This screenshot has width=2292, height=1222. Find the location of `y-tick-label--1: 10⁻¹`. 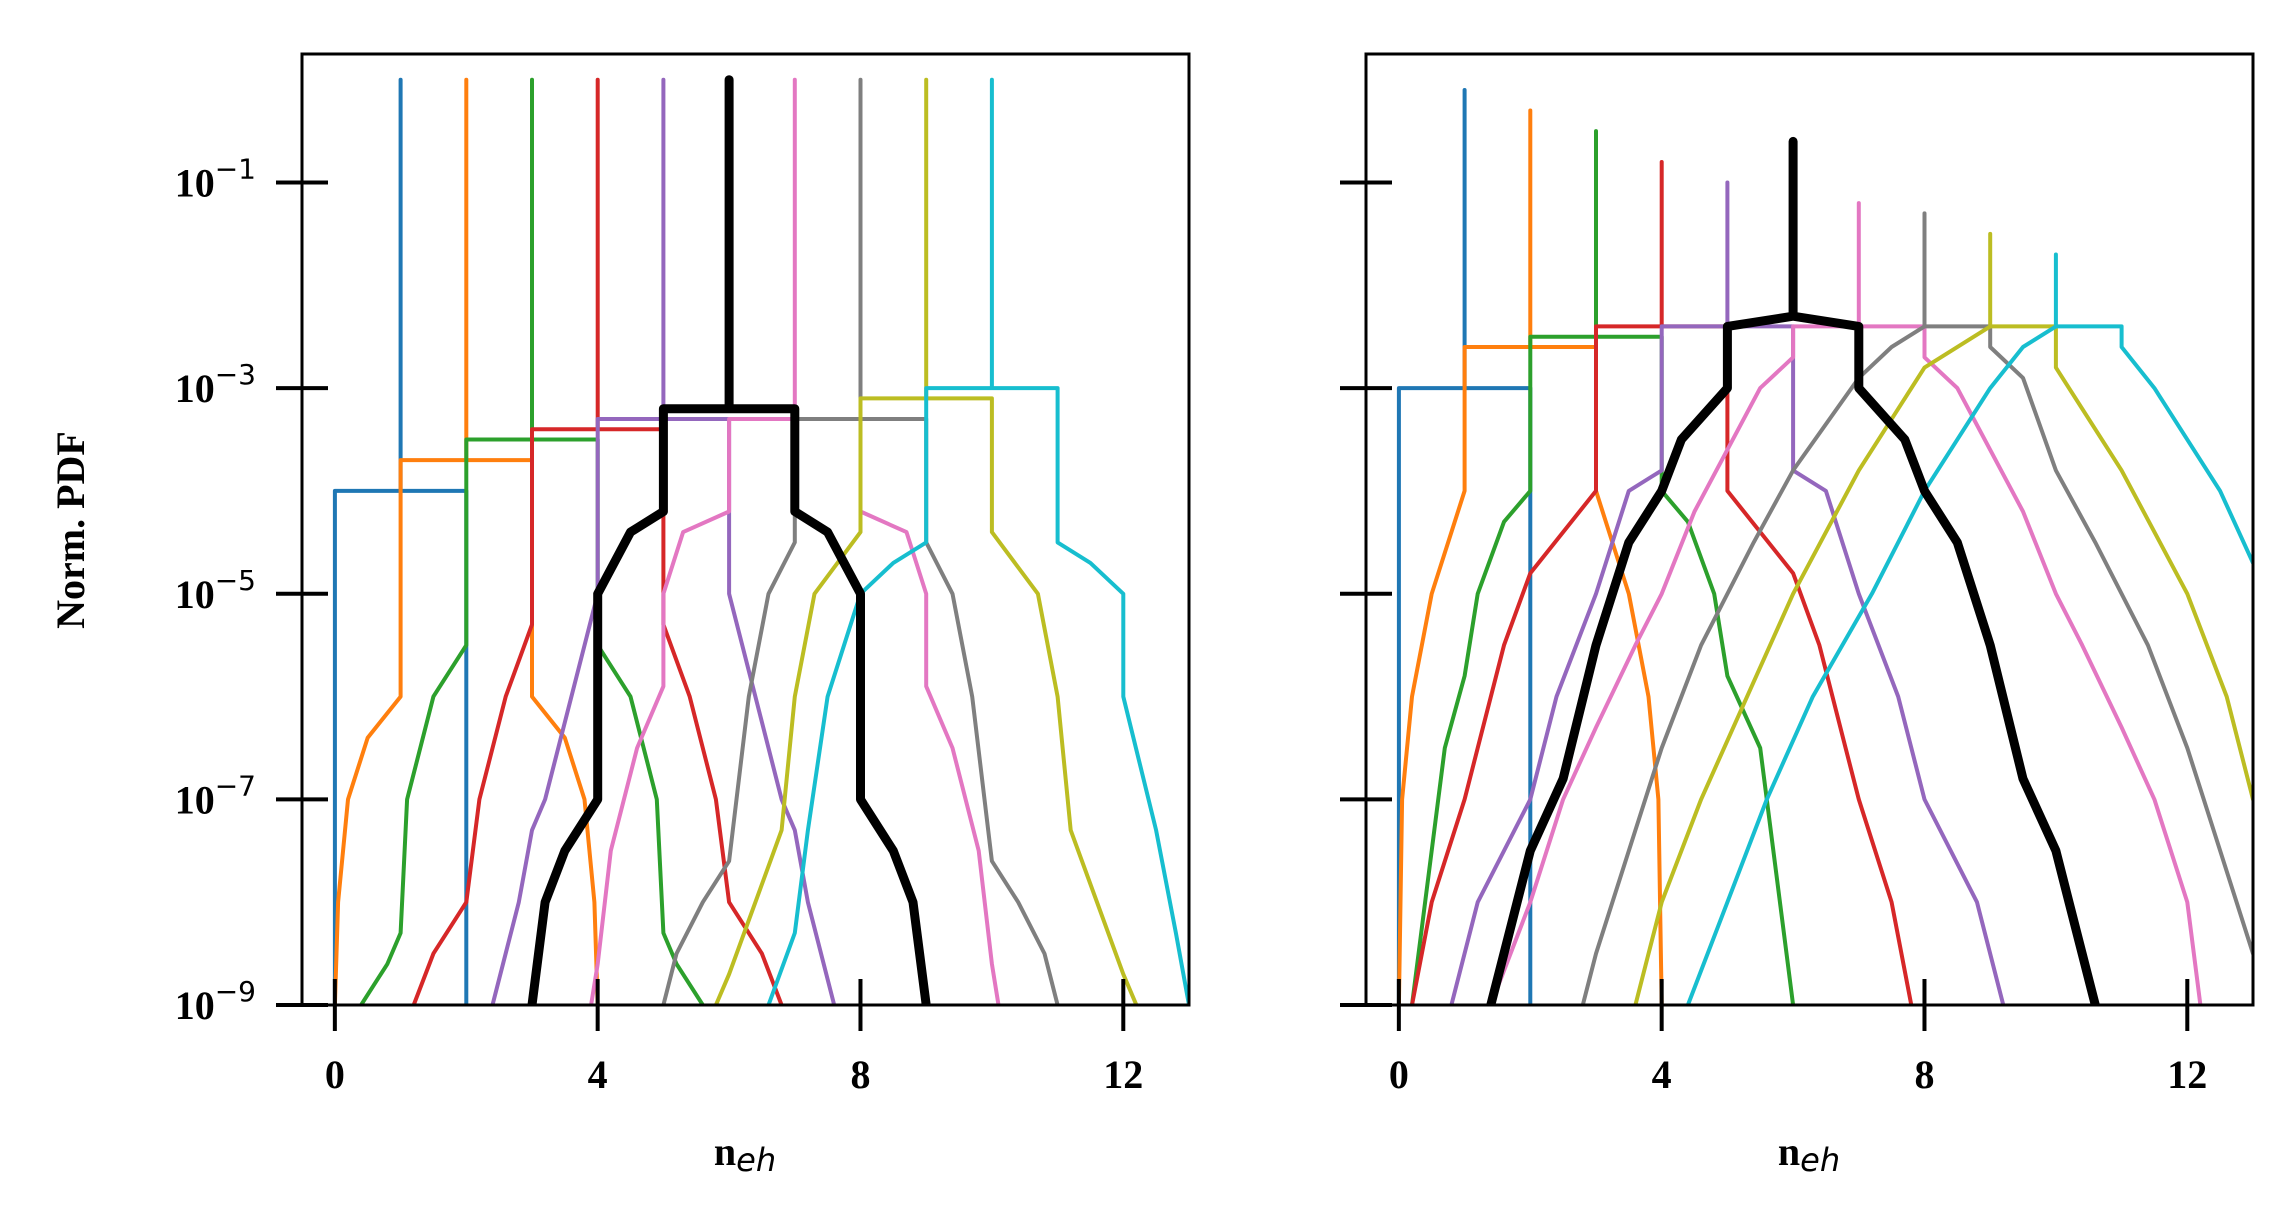

y-tick-label--1: 10⁻¹ is located at coordinates (215, 179).